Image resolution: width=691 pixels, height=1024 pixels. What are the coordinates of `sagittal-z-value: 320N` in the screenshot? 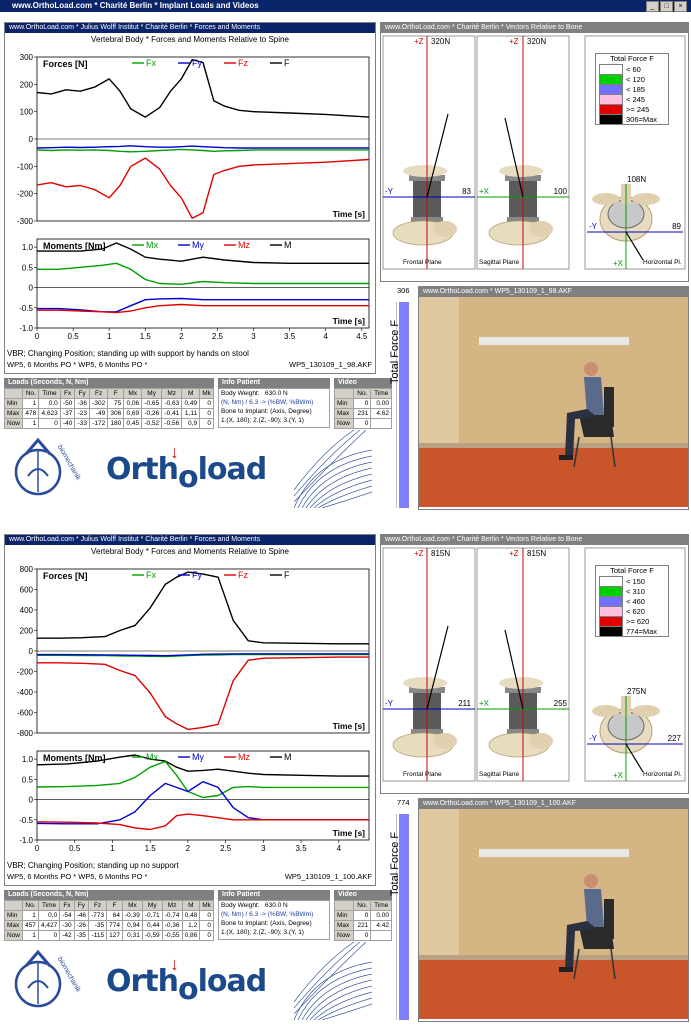 It's located at (536, 41).